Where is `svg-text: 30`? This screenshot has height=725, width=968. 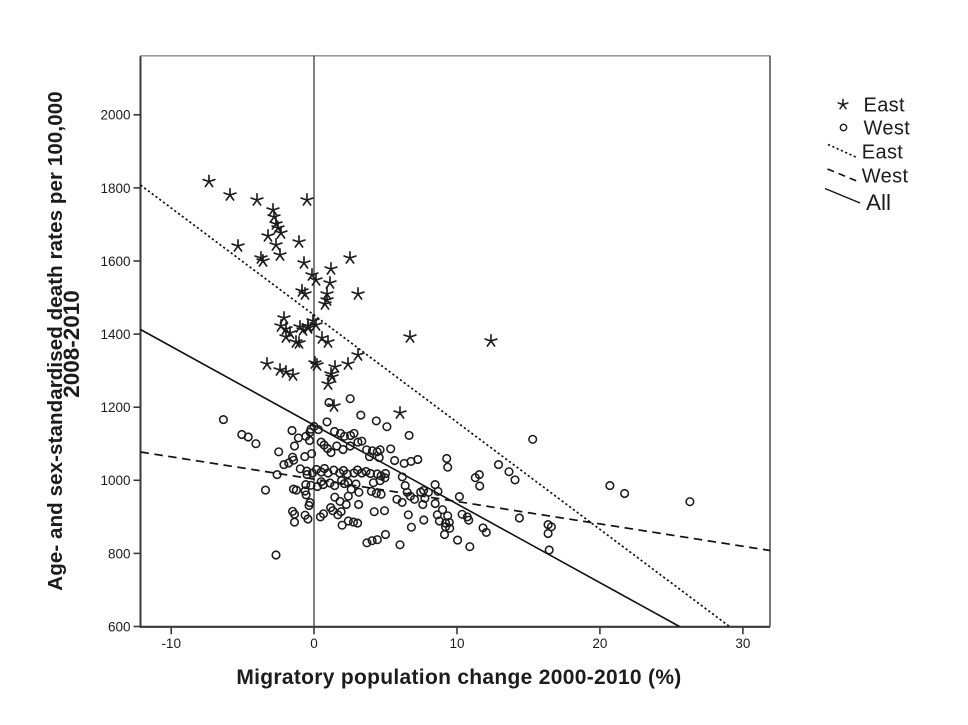
svg-text: 30 is located at coordinates (742, 643).